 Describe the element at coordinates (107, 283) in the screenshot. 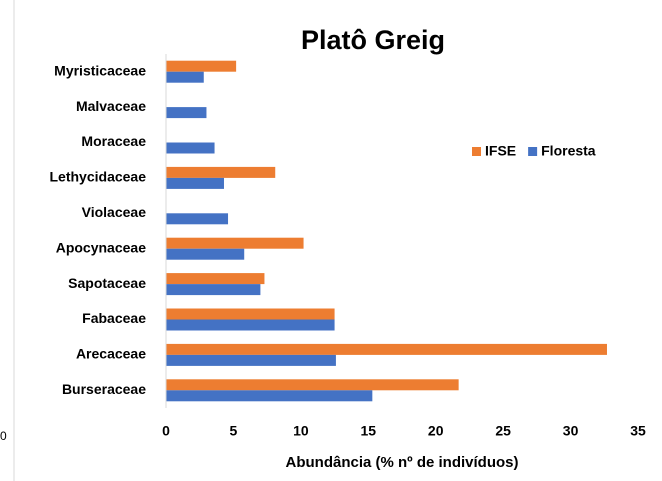

I see `y-tick-label: Sapotaceae` at that location.